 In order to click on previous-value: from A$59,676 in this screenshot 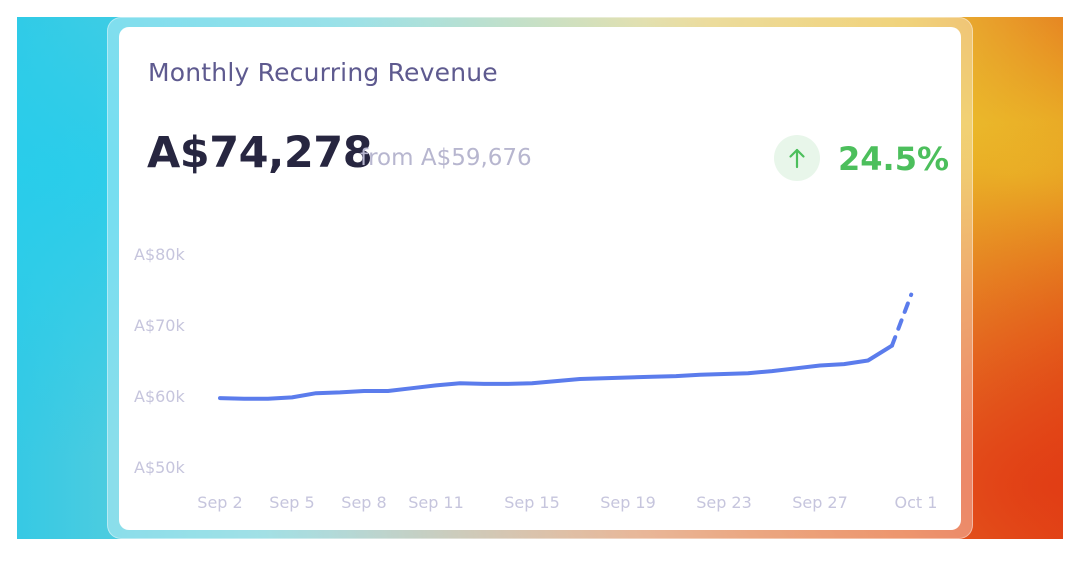, I will do `click(446, 158)`.